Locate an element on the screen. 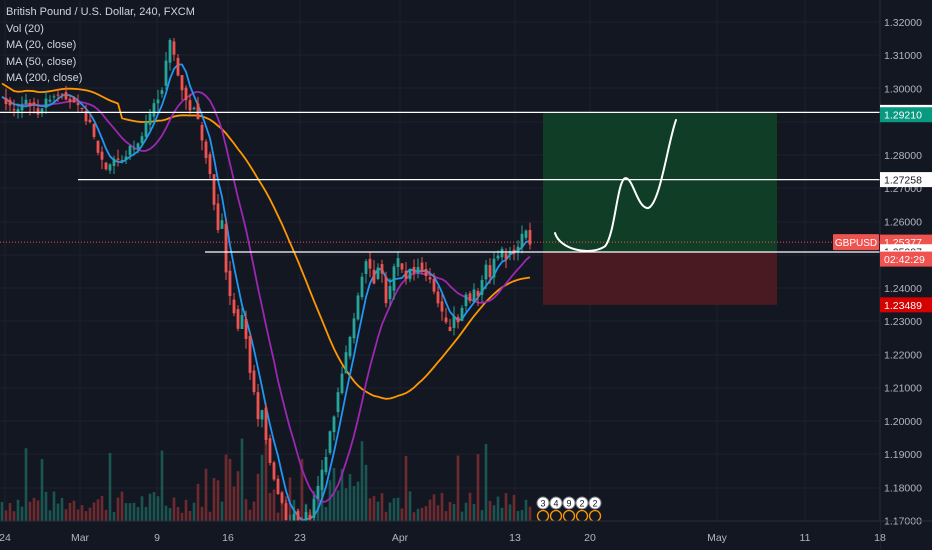 The height and width of the screenshot is (550, 932). event-badge-count: 2 is located at coordinates (581, 504).